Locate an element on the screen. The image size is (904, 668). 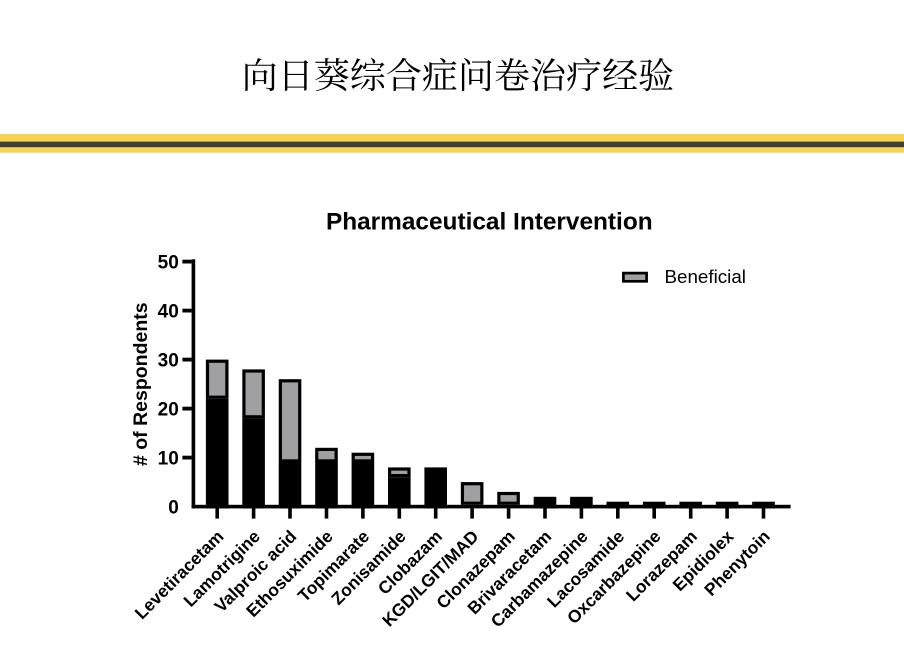
svg-text: 0 is located at coordinates (173, 507).